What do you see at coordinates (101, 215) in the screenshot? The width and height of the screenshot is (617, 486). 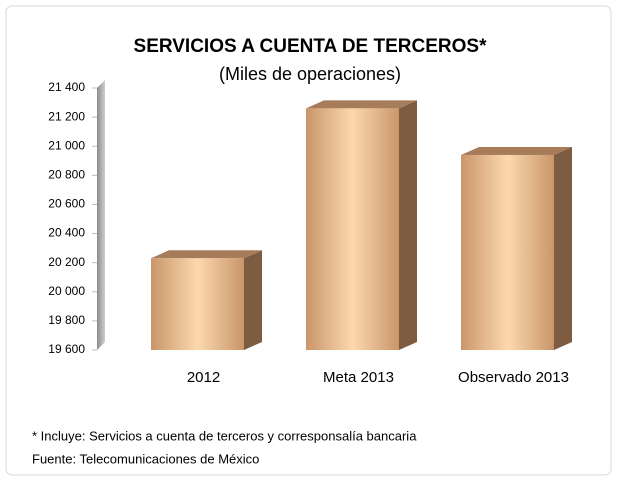 I see `wall` at bounding box center [101, 215].